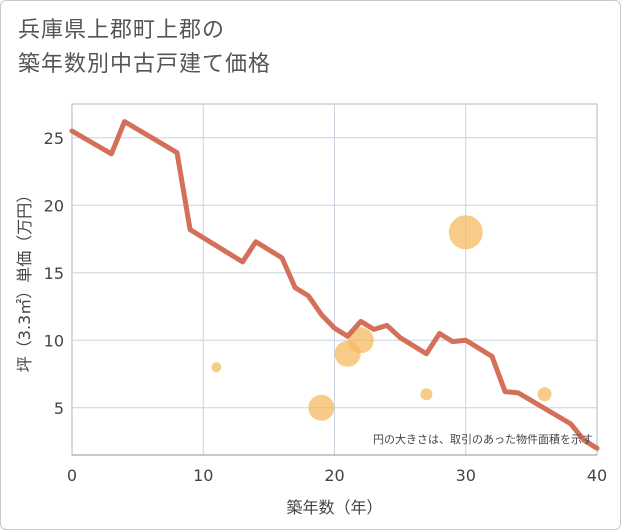  I want to click on x-tick-label: 30, so click(466, 475).